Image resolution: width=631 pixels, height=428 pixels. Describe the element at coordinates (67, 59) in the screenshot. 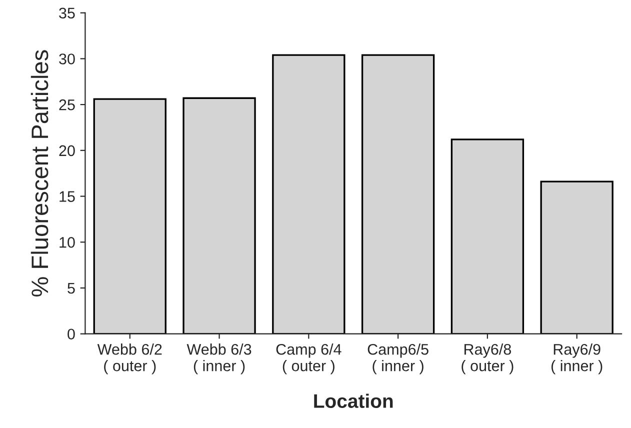

I see `y-tick-label: 30` at that location.